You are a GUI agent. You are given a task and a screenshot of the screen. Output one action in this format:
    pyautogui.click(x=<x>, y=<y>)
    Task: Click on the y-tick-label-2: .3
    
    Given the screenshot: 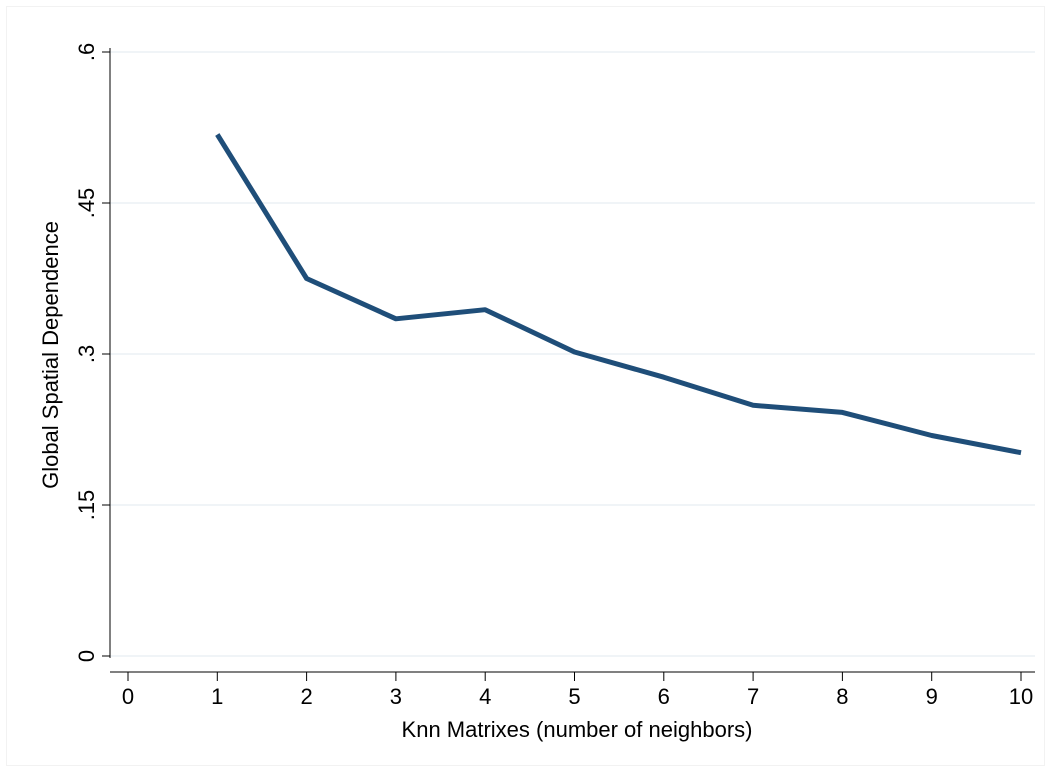 What is the action you would take?
    pyautogui.click(x=86, y=354)
    